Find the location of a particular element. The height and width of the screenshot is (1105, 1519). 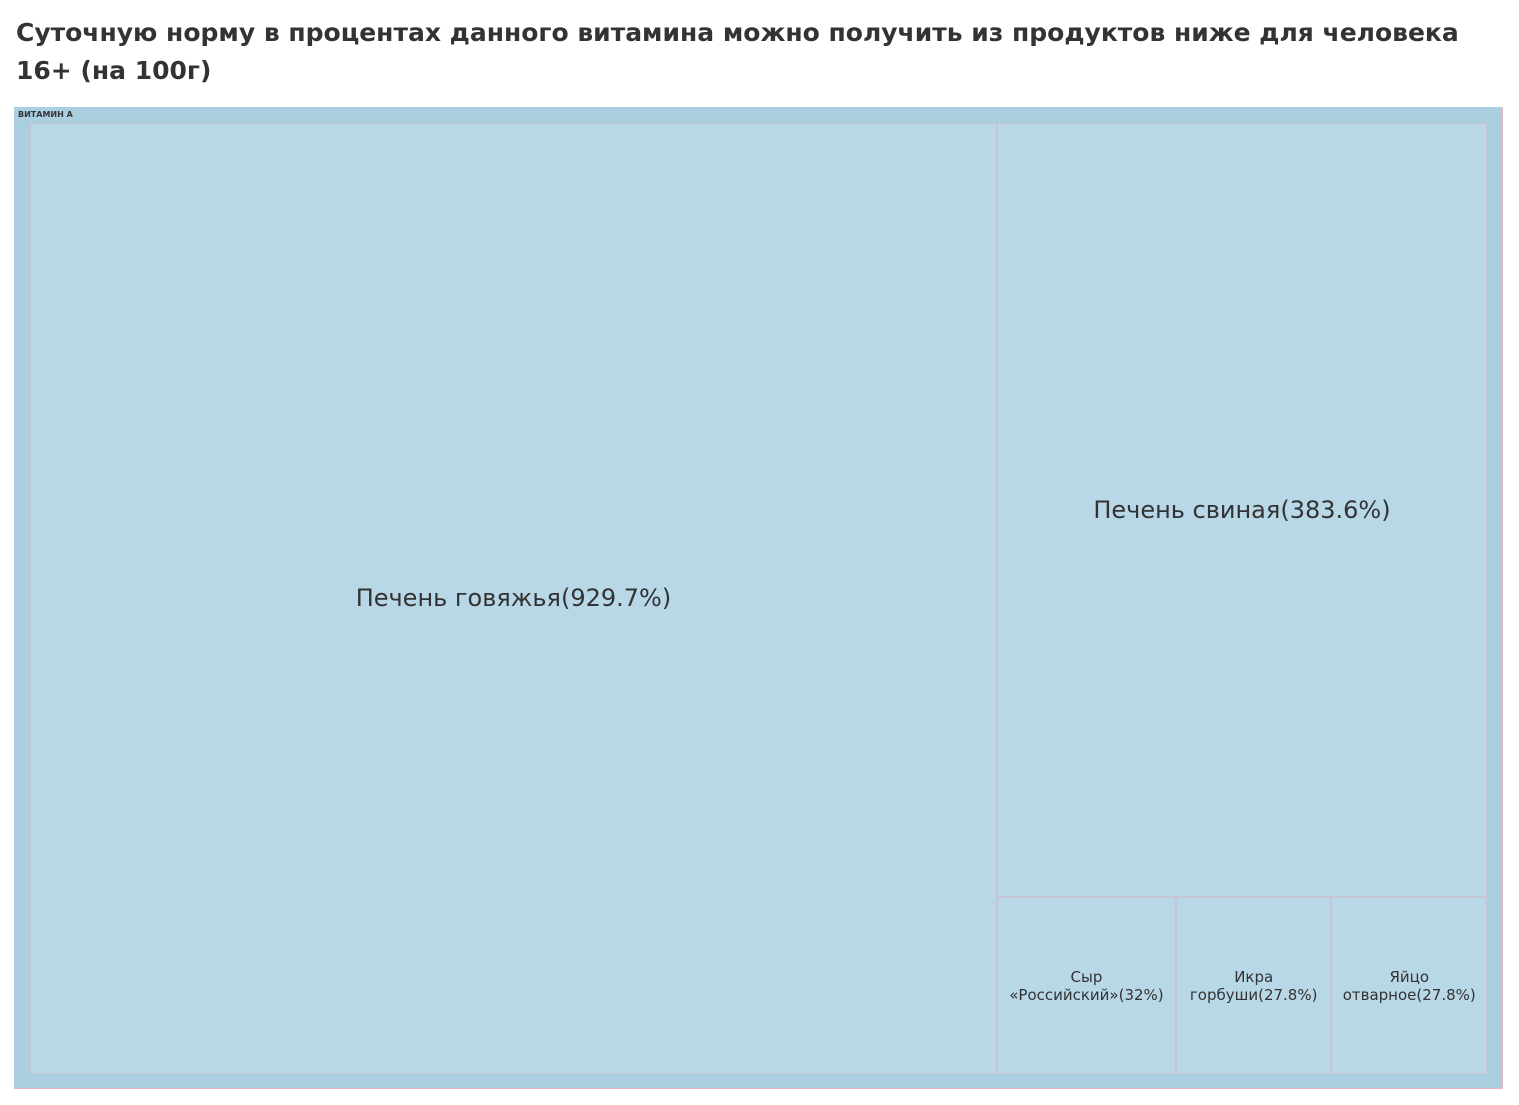

tile-label: Печень говяжья(929.7%) is located at coordinates (513, 598).